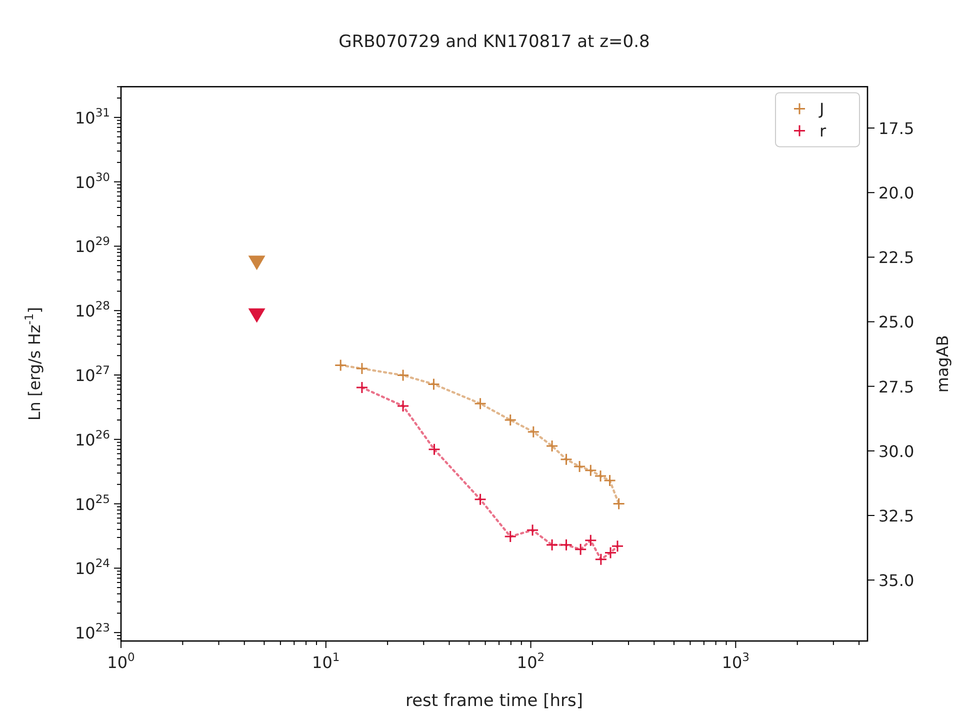 This screenshot has width=960, height=720. What do you see at coordinates (896, 451) in the screenshot?
I see `y2-tick-label: 30.0` at bounding box center [896, 451].